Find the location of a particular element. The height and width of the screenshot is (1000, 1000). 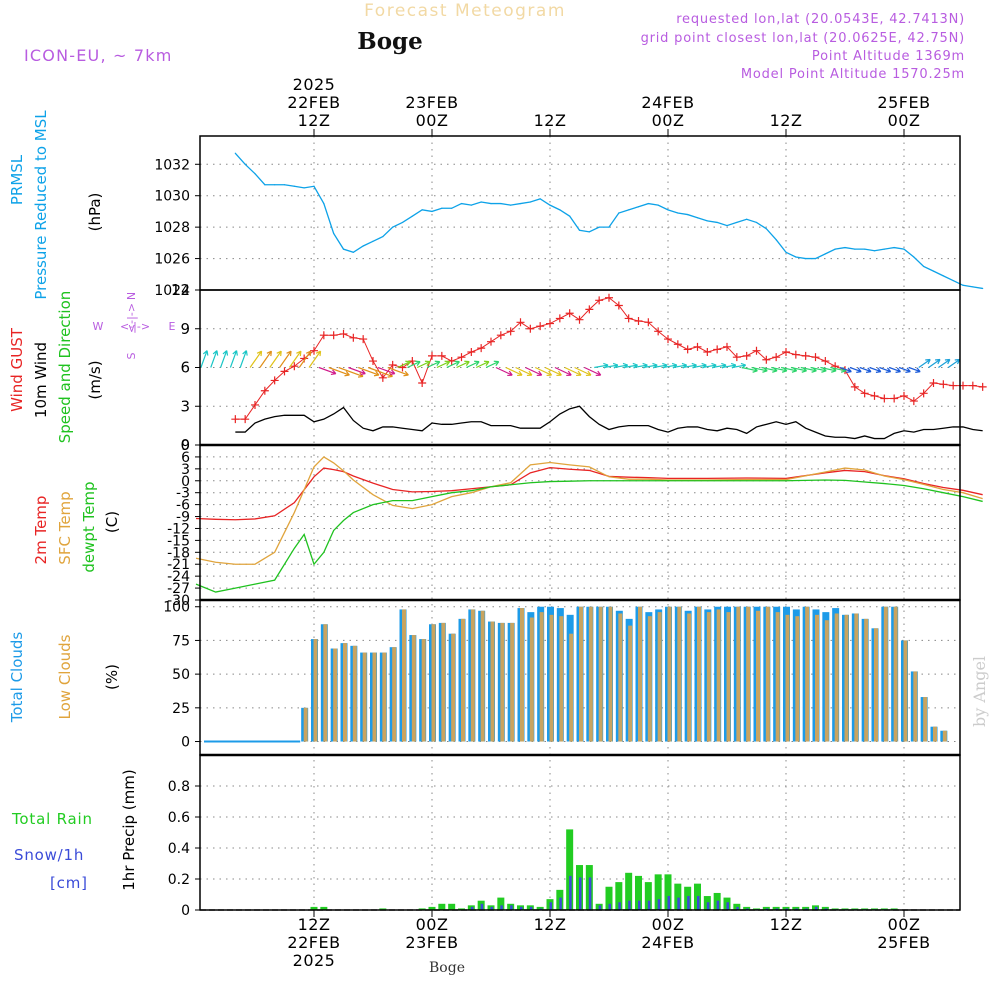

wind-label: 10m Wind is located at coordinates (41, 380).